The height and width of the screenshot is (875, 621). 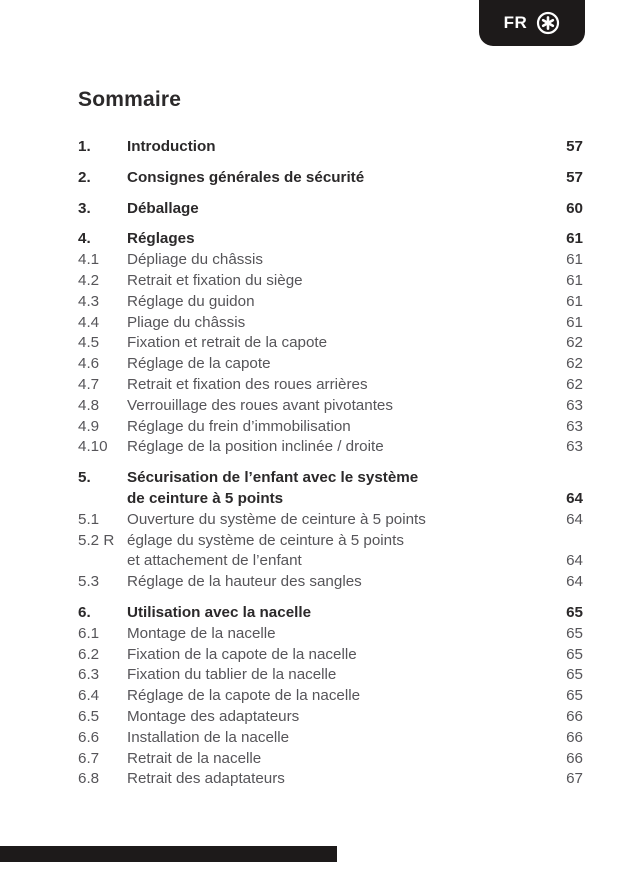 I want to click on toc-row-title: Introduction, so click(x=171, y=146).